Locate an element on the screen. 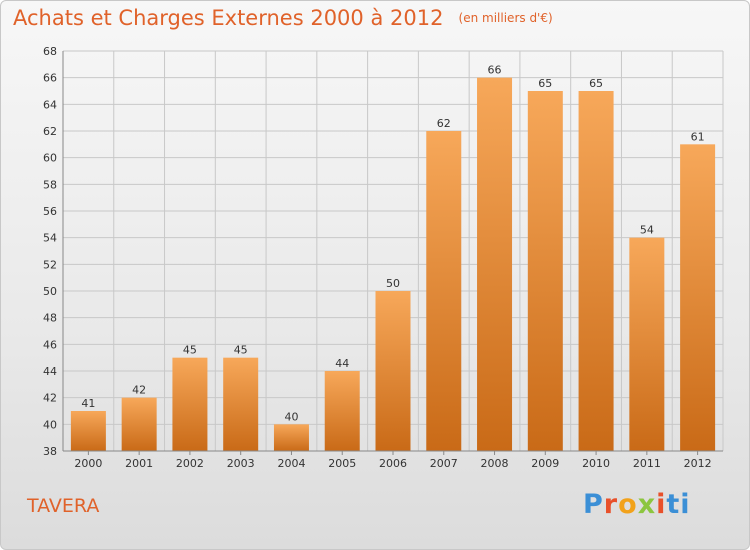 The width and height of the screenshot is (750, 550). bar-value-label: 62 is located at coordinates (444, 123).